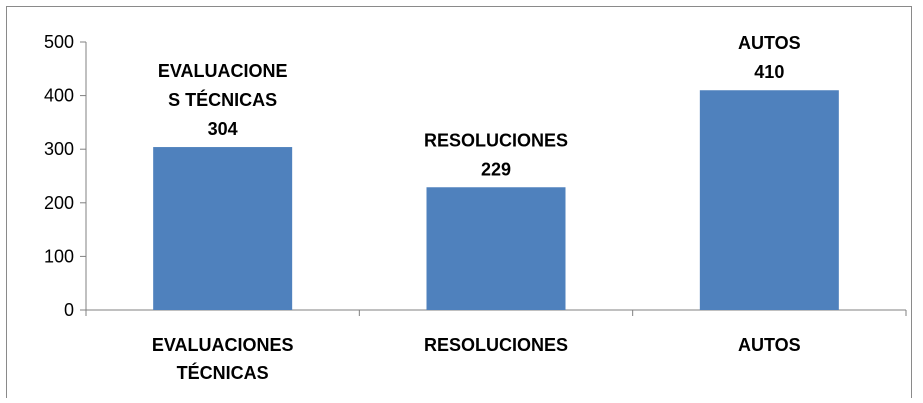 The width and height of the screenshot is (923, 403). What do you see at coordinates (223, 372) in the screenshot?
I see `x-category-label: TÉCNICAS` at bounding box center [223, 372].